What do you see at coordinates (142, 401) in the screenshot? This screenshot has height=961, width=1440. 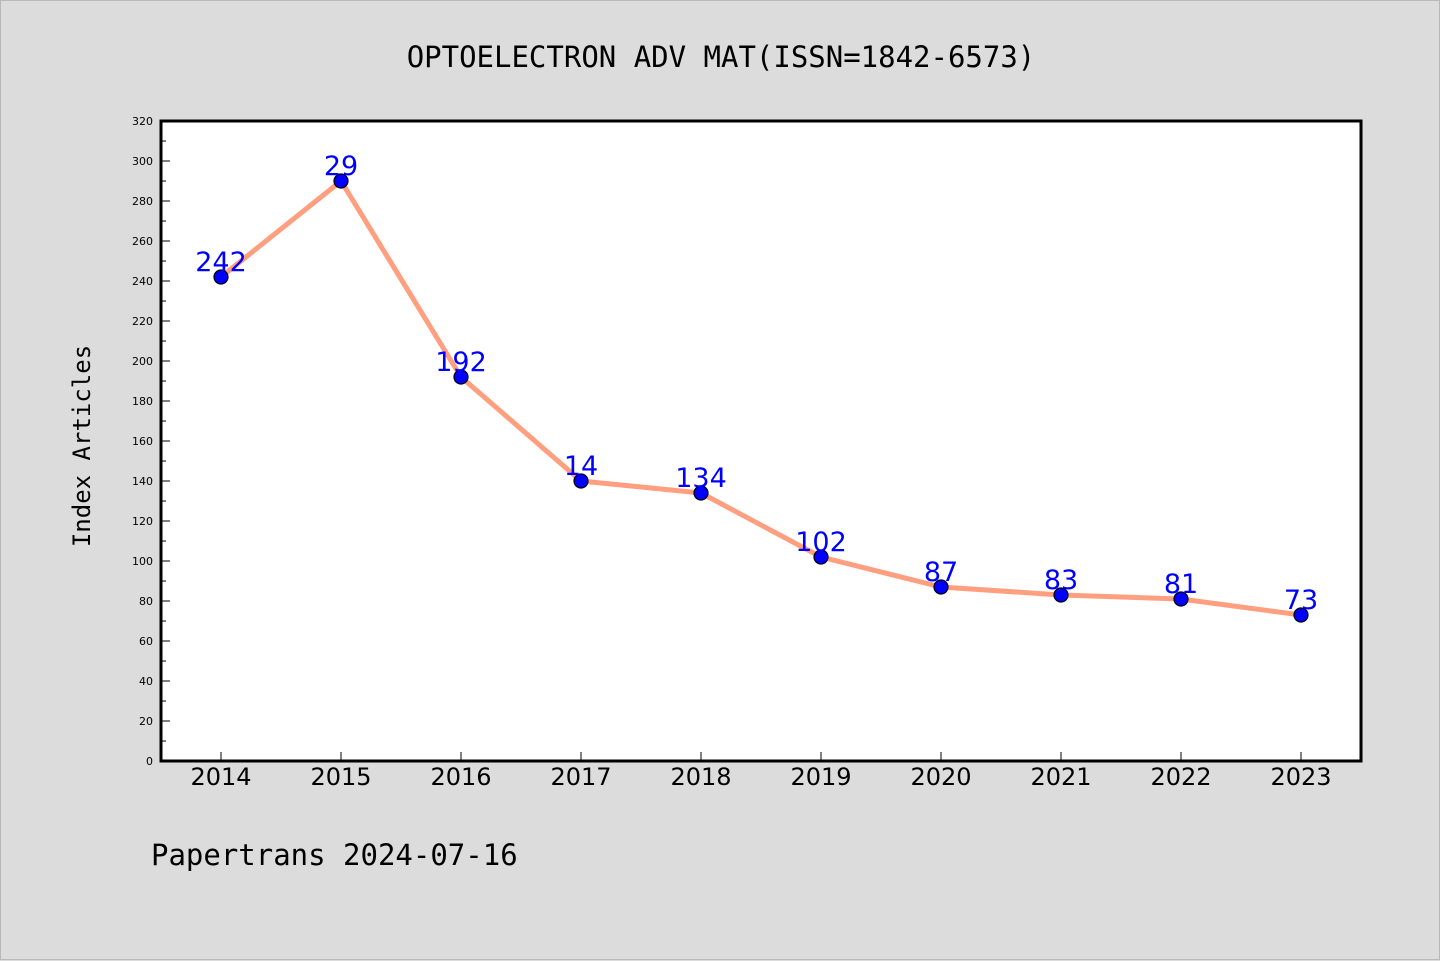 I see `y-tick-label: 180` at bounding box center [142, 401].